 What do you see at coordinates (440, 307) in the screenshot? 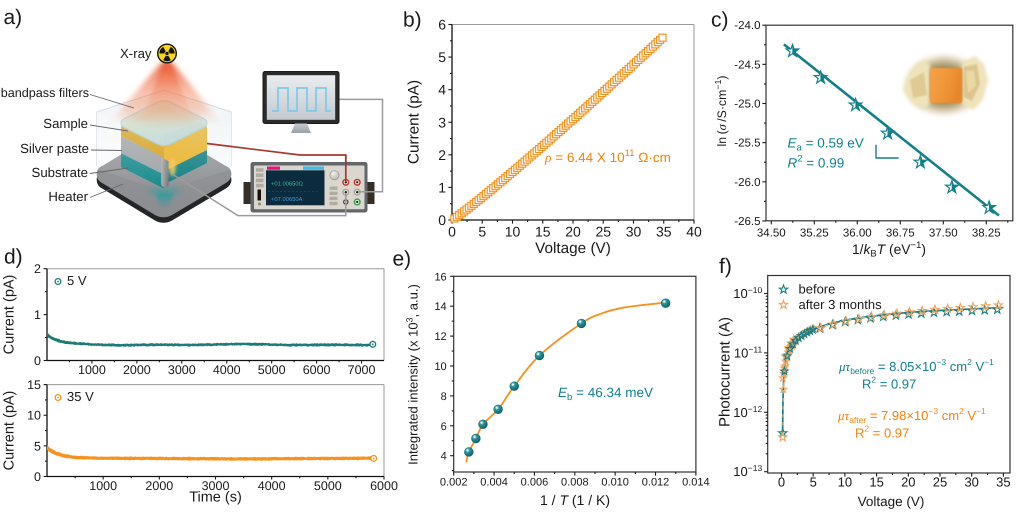
I see `svg-text: 14` at bounding box center [440, 307].